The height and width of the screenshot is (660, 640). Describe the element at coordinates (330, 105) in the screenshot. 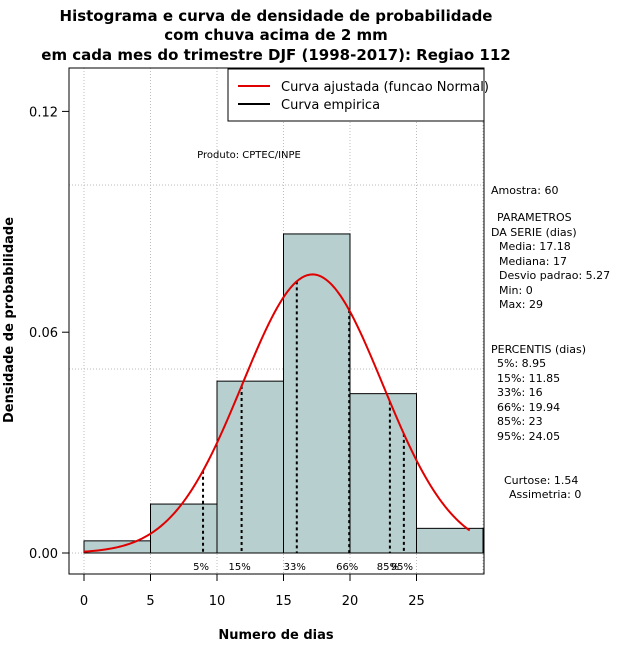

I see `legend-label-empirical: Curva empirica` at that location.